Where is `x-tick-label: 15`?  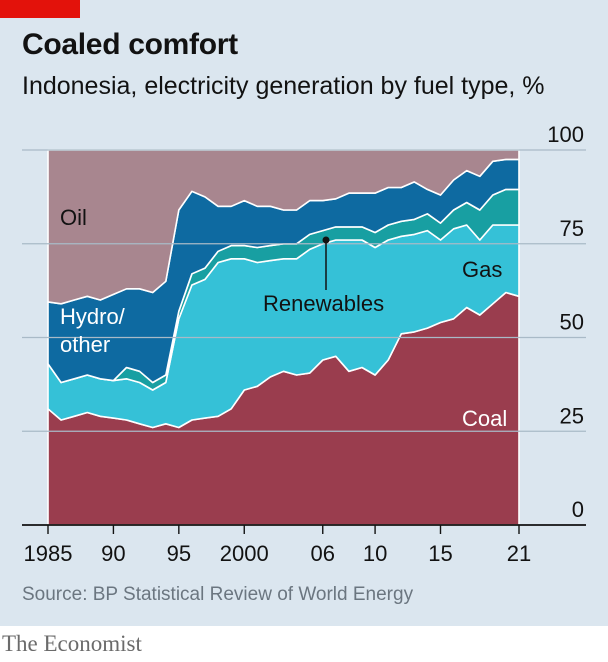
x-tick-label: 15 is located at coordinates (440, 553).